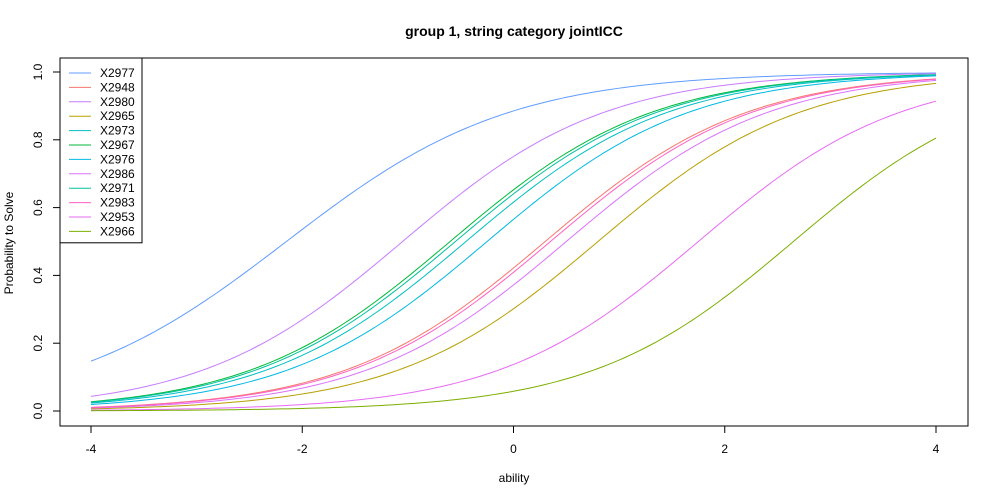  I want to click on x-axis: -4 -2 0 2 4, so click(513, 440).